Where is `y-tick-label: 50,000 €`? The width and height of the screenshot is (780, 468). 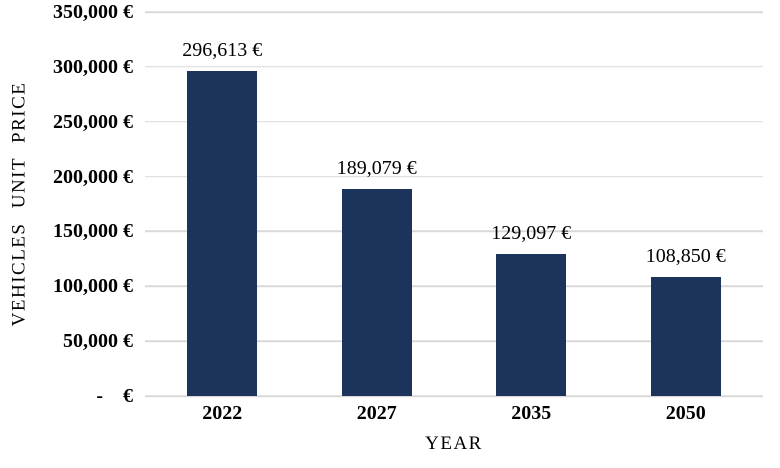
y-tick-label: 50,000 € is located at coordinates (98, 341).